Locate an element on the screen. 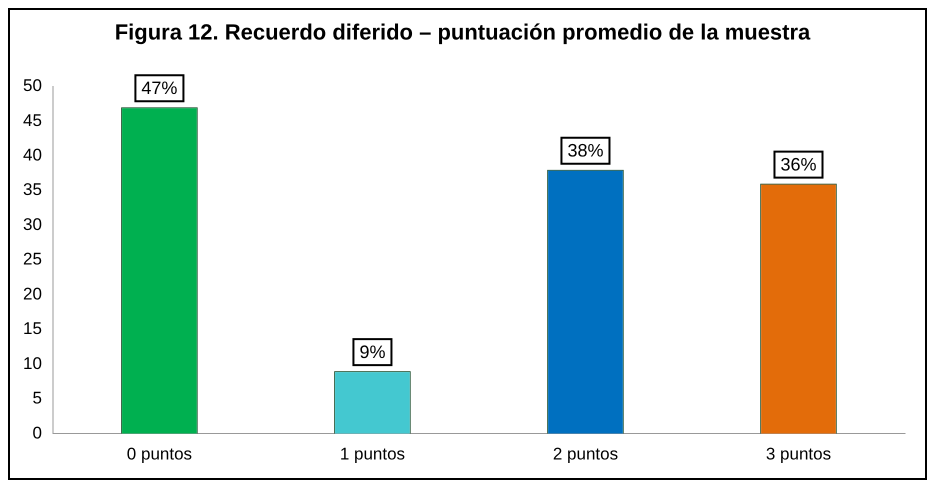 The image size is (939, 492). x-tick-label: 3 puntos is located at coordinates (799, 454).